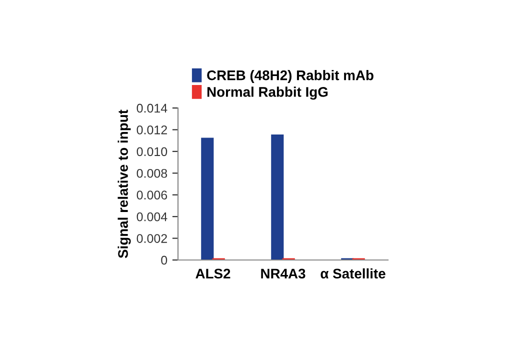 This screenshot has height=350, width=520. I want to click on x-tick-label: NR4A3, so click(283, 273).